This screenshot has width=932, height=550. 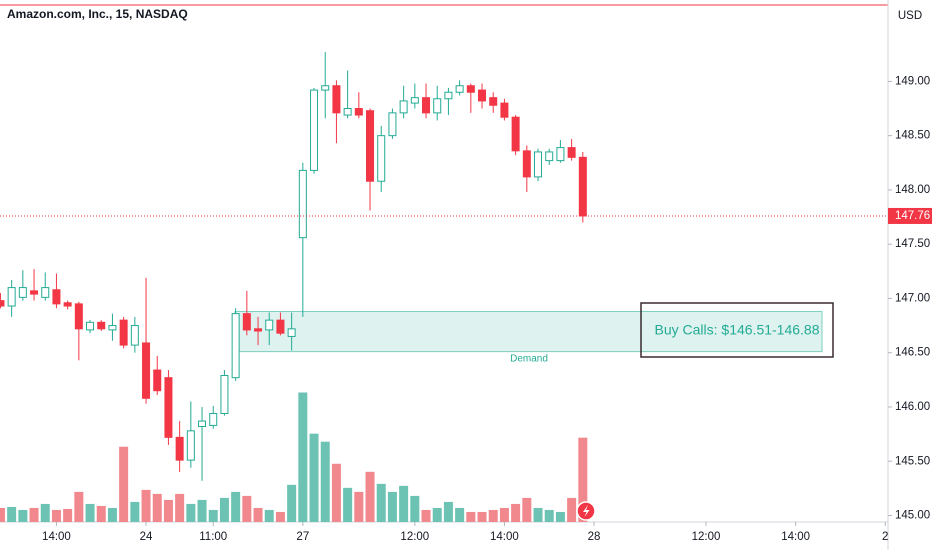 What do you see at coordinates (912, 136) in the screenshot?
I see `y-tick-label: 148.50` at bounding box center [912, 136].